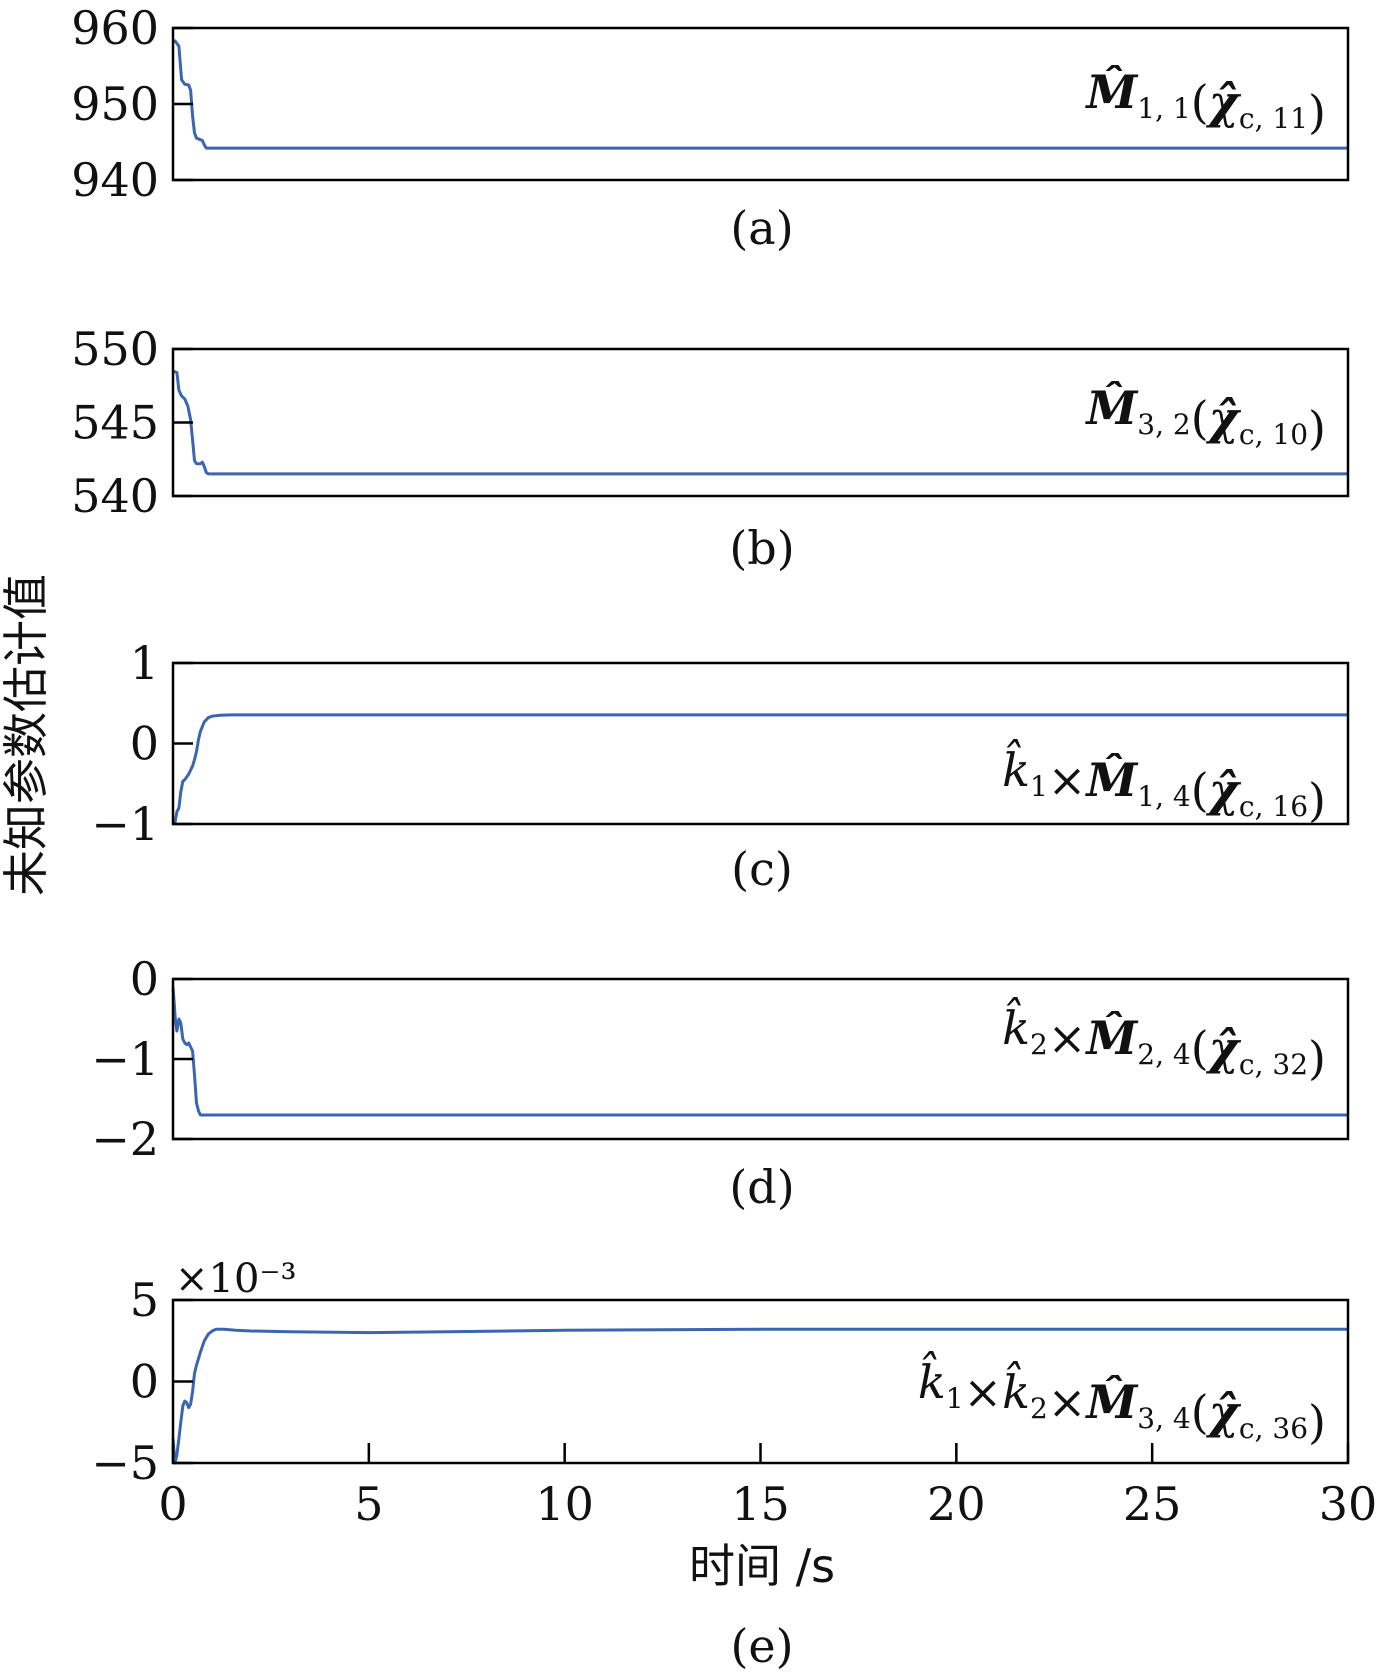  What do you see at coordinates (125, 1139) in the screenshot?
I see `y-tick-label: −2` at bounding box center [125, 1139].